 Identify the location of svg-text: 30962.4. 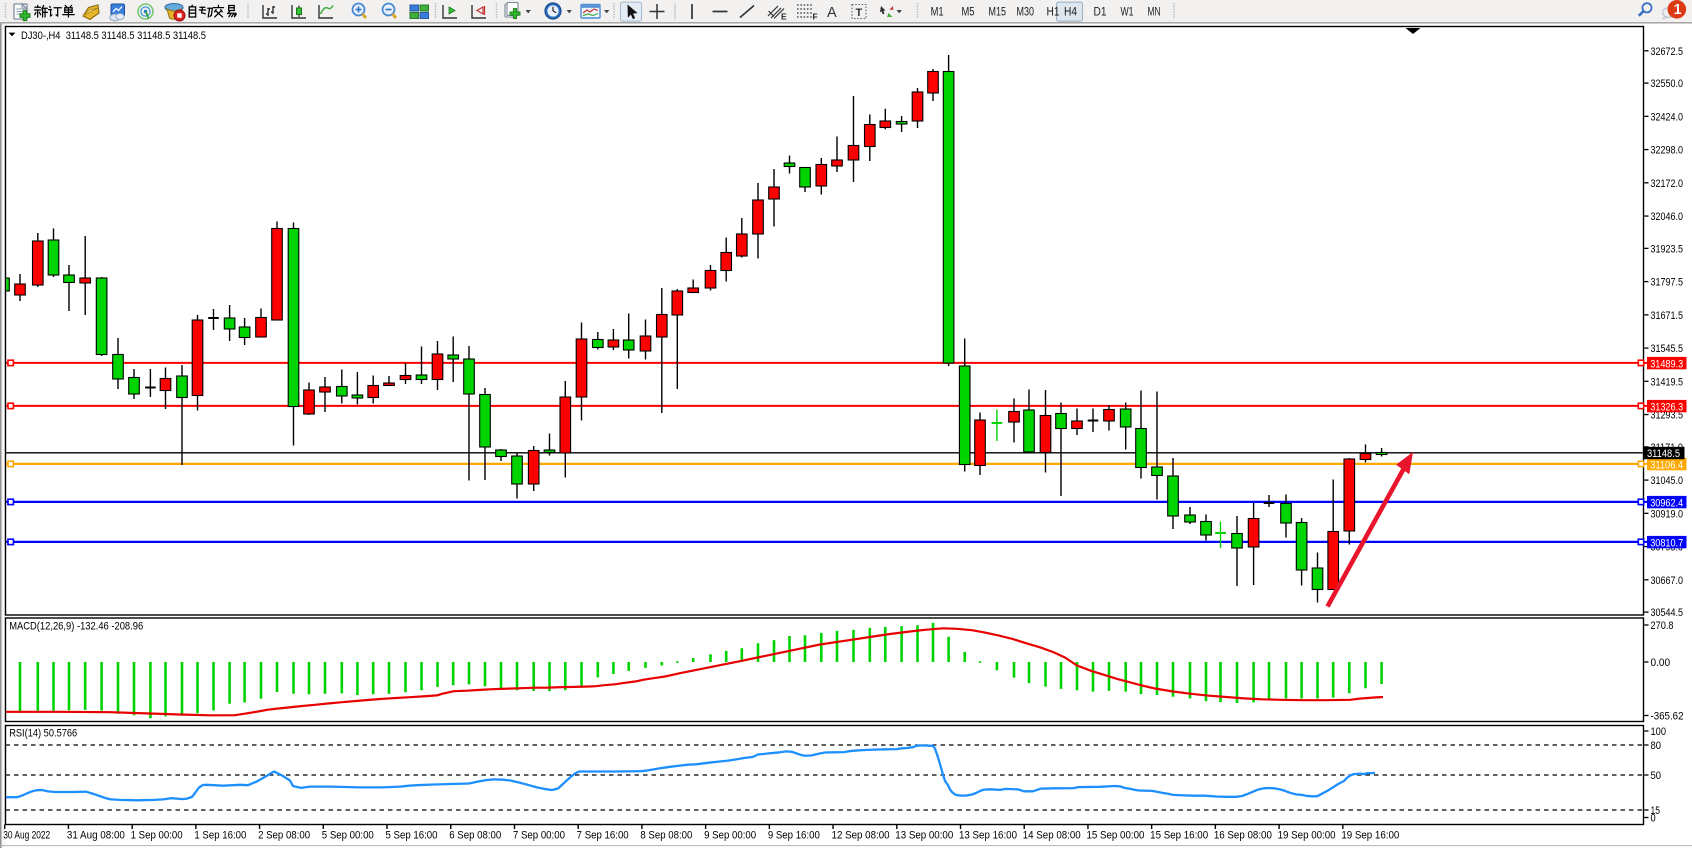
(1666, 503).